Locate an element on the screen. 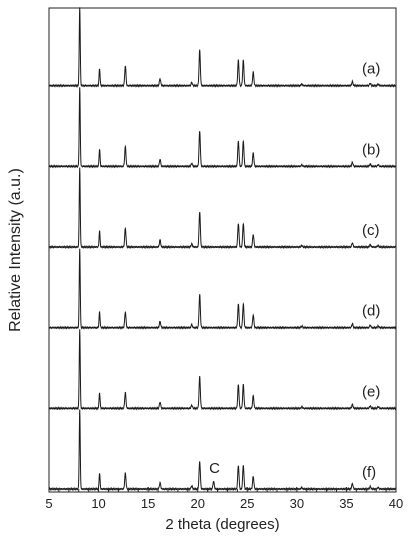  x-axis-label: 2 theta (degrees) is located at coordinates (222, 524).